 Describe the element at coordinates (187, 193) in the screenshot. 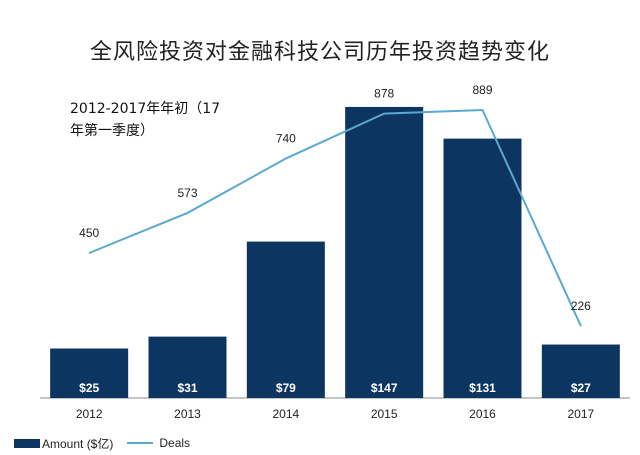

I see `deals-label-2013: 573` at that location.